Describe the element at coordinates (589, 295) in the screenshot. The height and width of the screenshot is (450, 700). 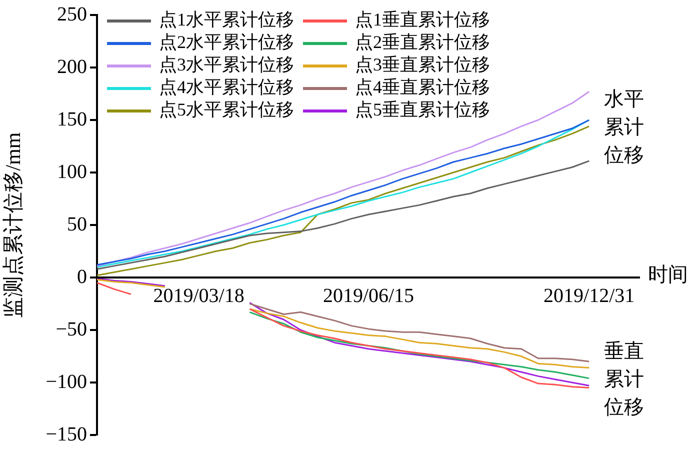
I see `x-tick-label: 2019/12/31` at that location.